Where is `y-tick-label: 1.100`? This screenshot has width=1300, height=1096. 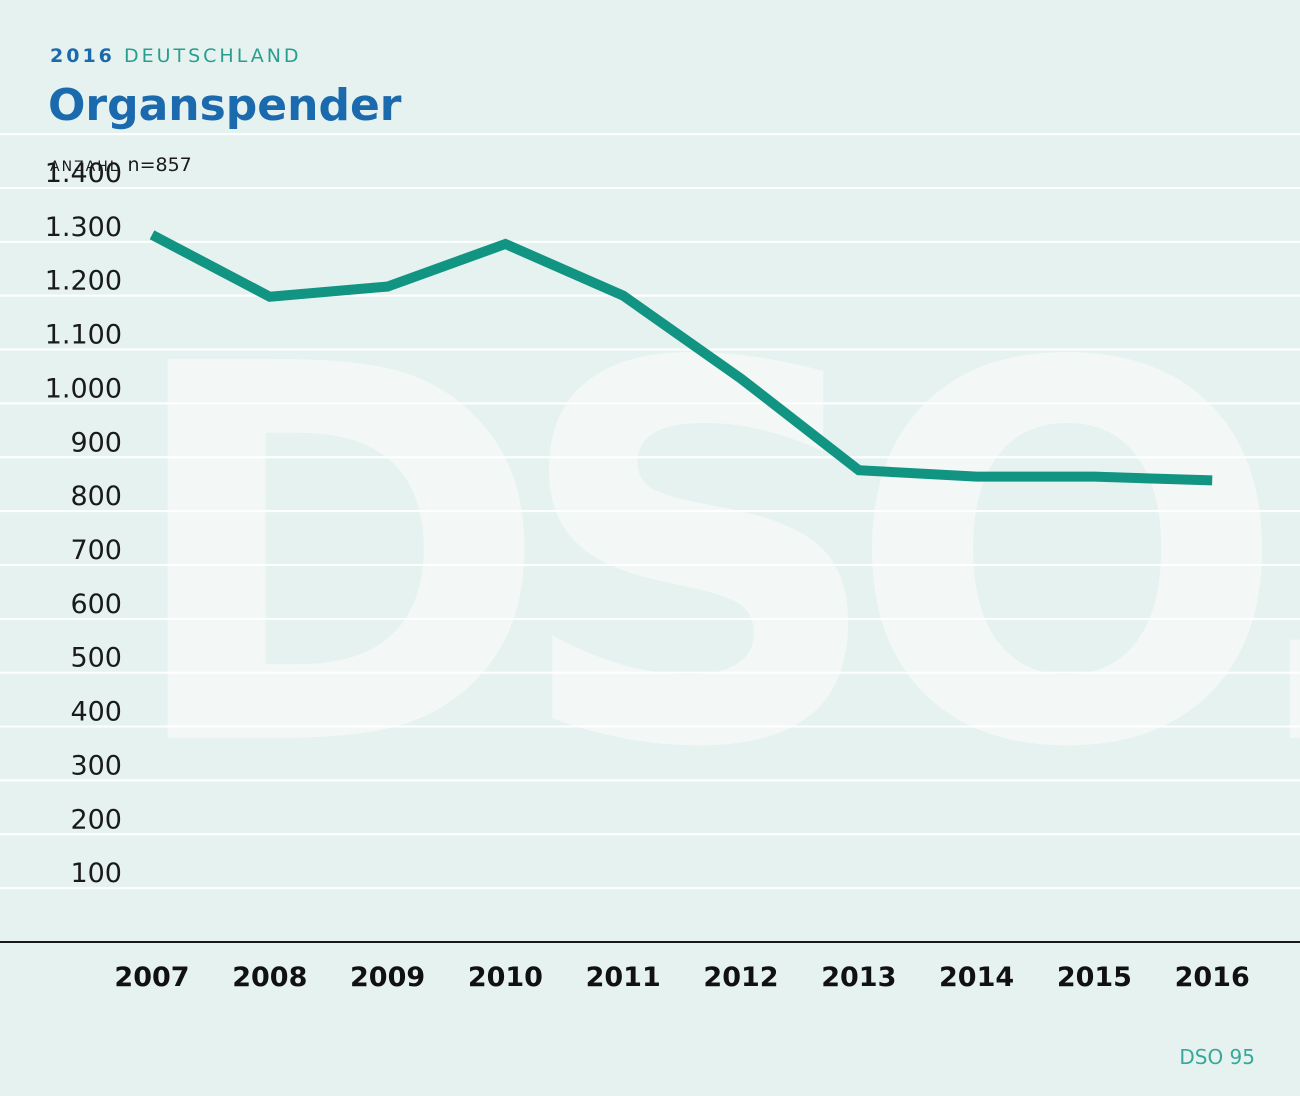
y-tick-label: 1.100 is located at coordinates (83, 335).